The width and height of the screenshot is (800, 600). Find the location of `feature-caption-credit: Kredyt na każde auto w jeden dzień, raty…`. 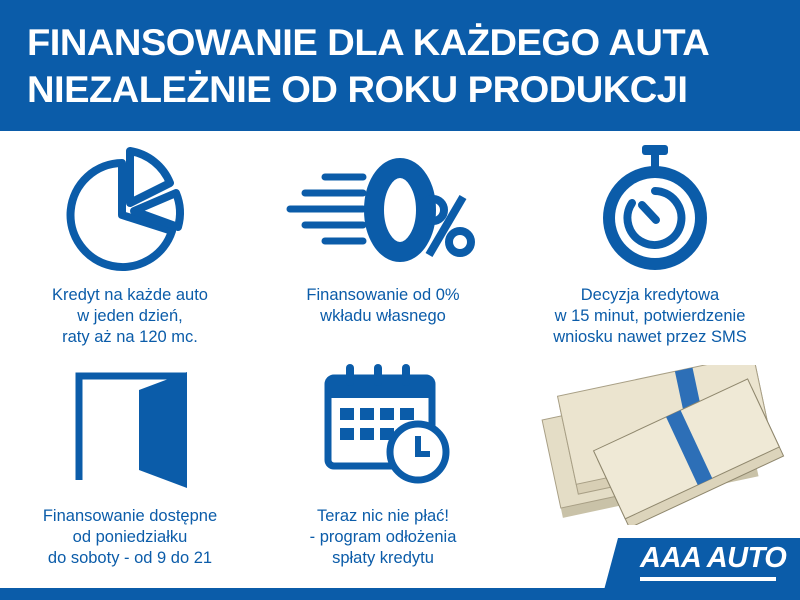

feature-caption-credit: Kredyt na każde auto w jeden dzień, raty… is located at coordinates (130, 316).